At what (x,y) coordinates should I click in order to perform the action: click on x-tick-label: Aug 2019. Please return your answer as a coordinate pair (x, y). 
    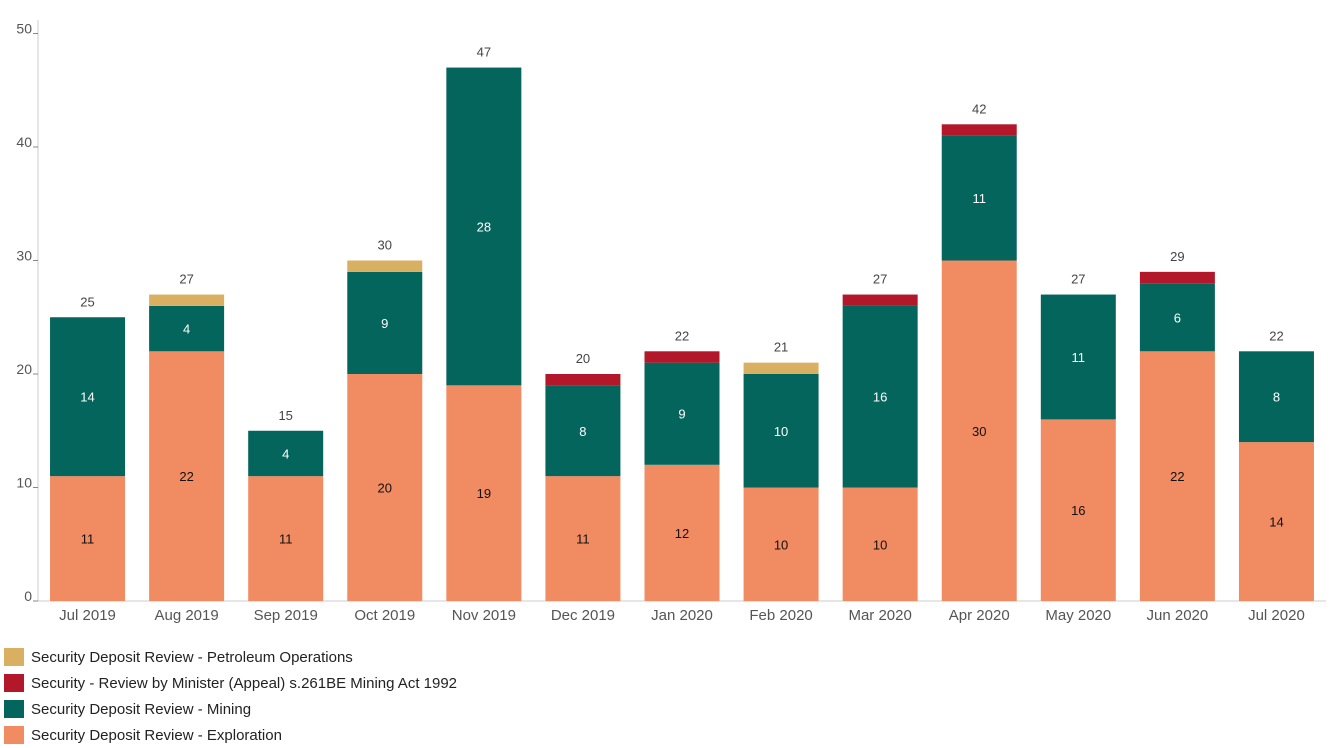
    Looking at the image, I should click on (186, 615).